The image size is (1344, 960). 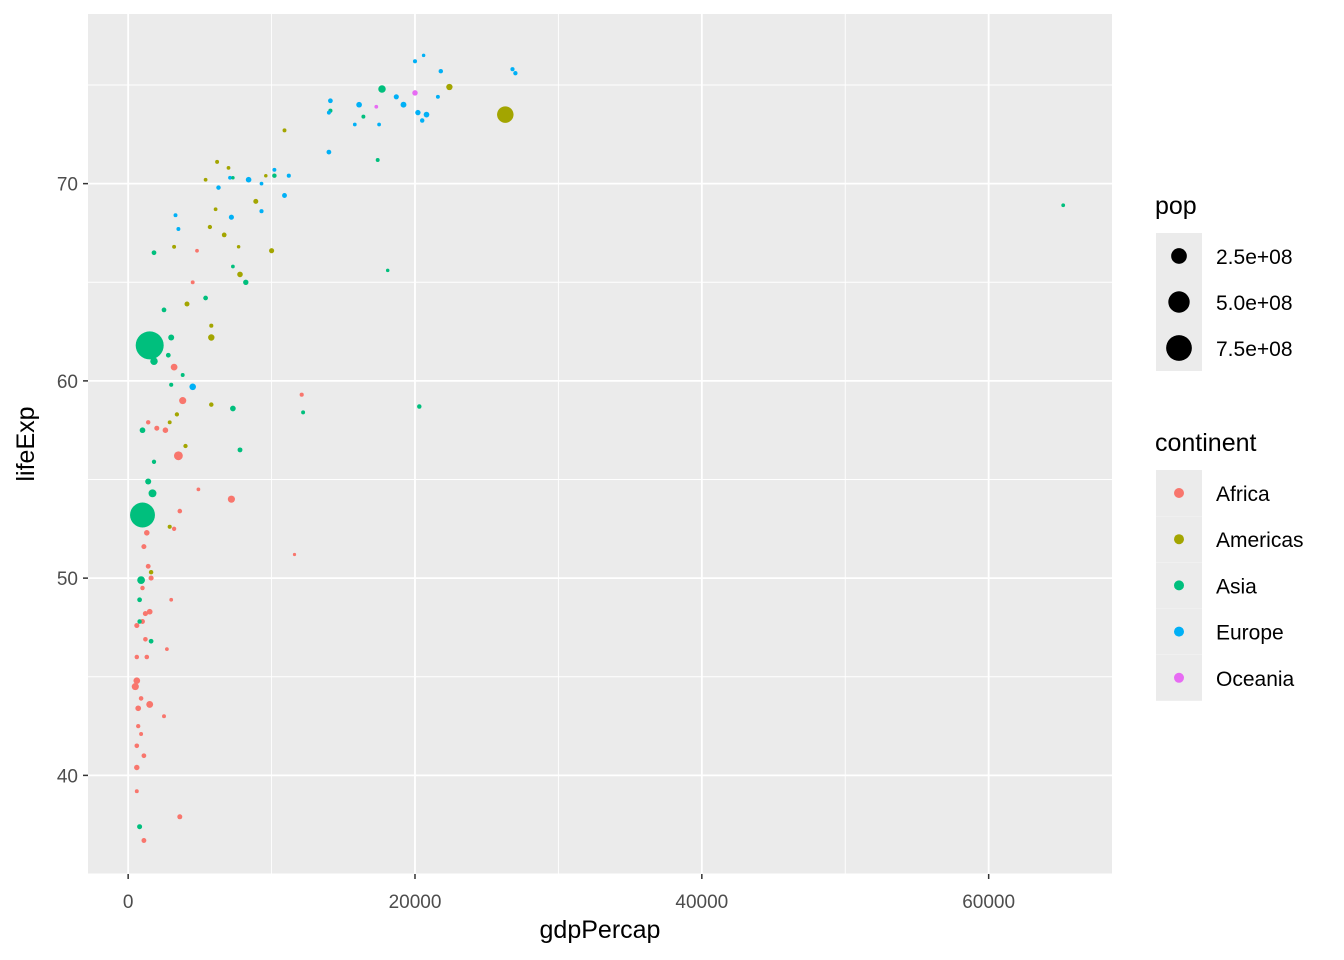 What do you see at coordinates (67, 185) in the screenshot?
I see `y-tick-label: 70` at bounding box center [67, 185].